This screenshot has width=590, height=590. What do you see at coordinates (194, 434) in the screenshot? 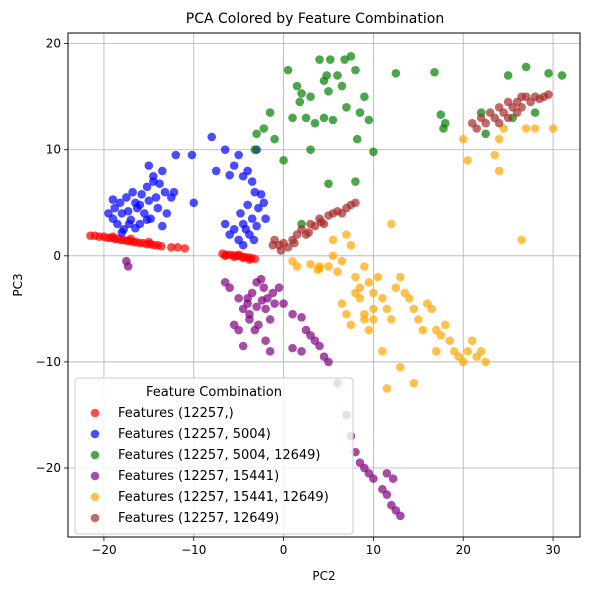
I see `legend-label: Features (12257, 5004)` at bounding box center [194, 434].